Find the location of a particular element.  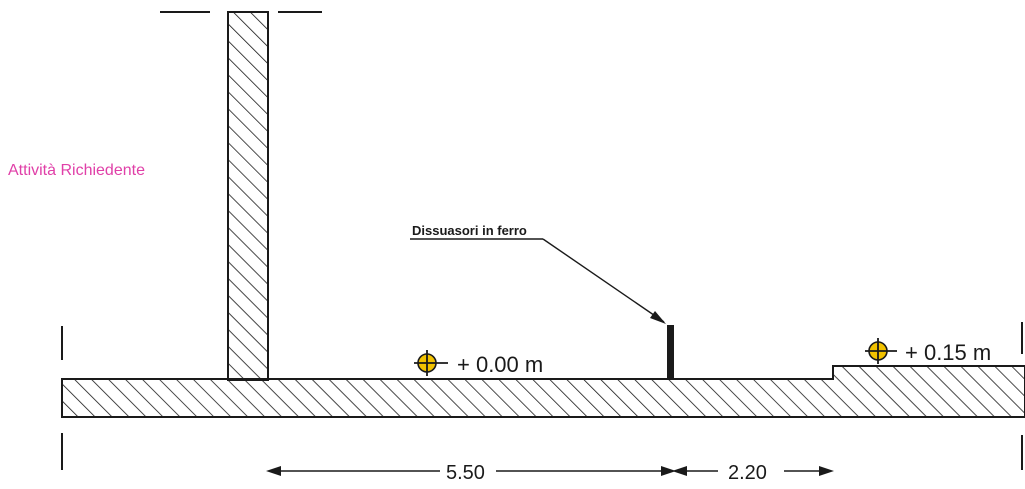

dimension-arrowheads is located at coordinates (550, 471).